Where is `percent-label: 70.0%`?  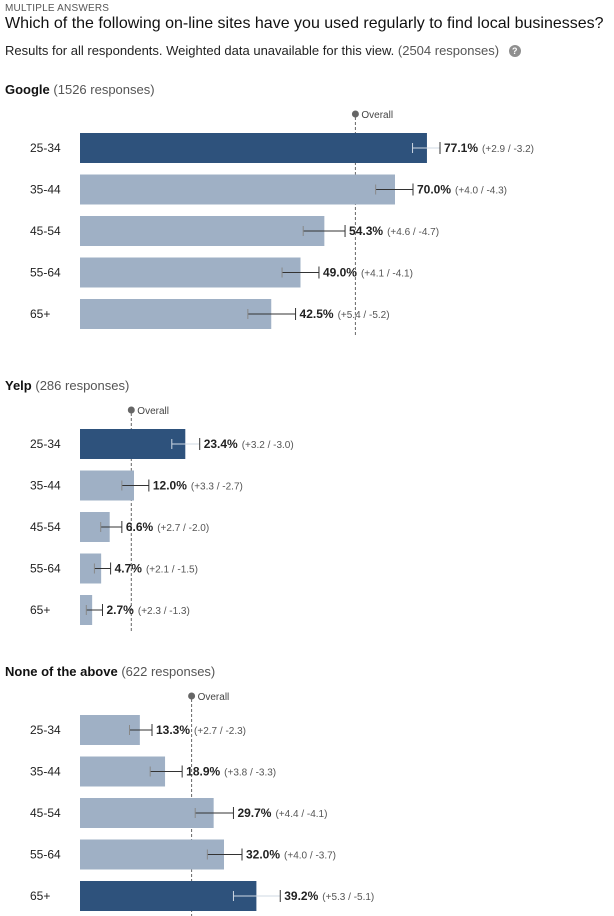
percent-label: 70.0% is located at coordinates (434, 190).